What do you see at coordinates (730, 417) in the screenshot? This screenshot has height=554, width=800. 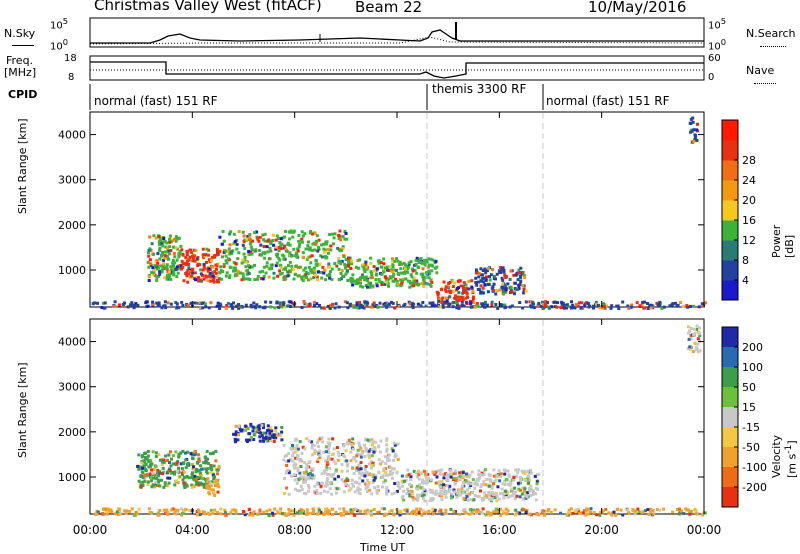 I see `colorbar-frame` at bounding box center [730, 417].